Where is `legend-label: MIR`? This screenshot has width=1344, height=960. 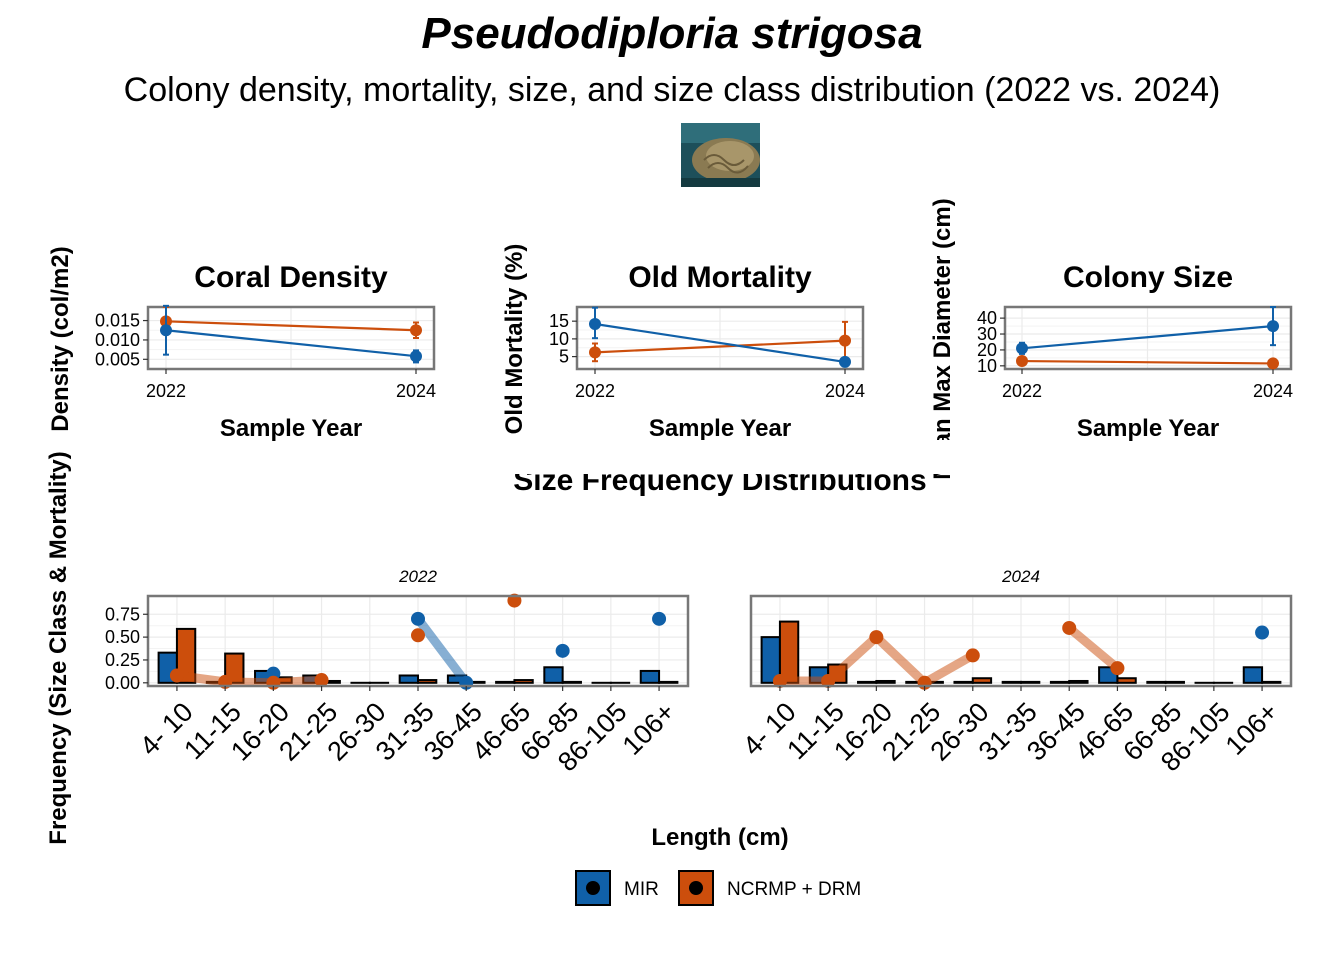
legend-label: MIR is located at coordinates (641, 889).